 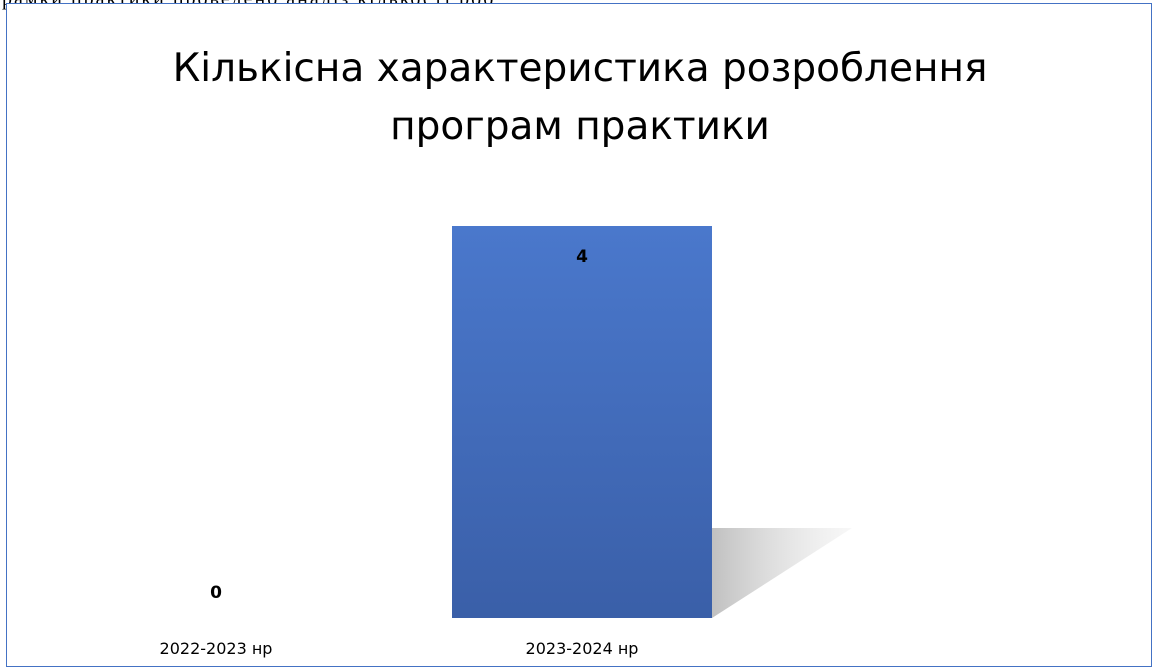 What do you see at coordinates (216, 648) in the screenshot?
I see `x-tick-label-0: 2022-2023 нр` at bounding box center [216, 648].